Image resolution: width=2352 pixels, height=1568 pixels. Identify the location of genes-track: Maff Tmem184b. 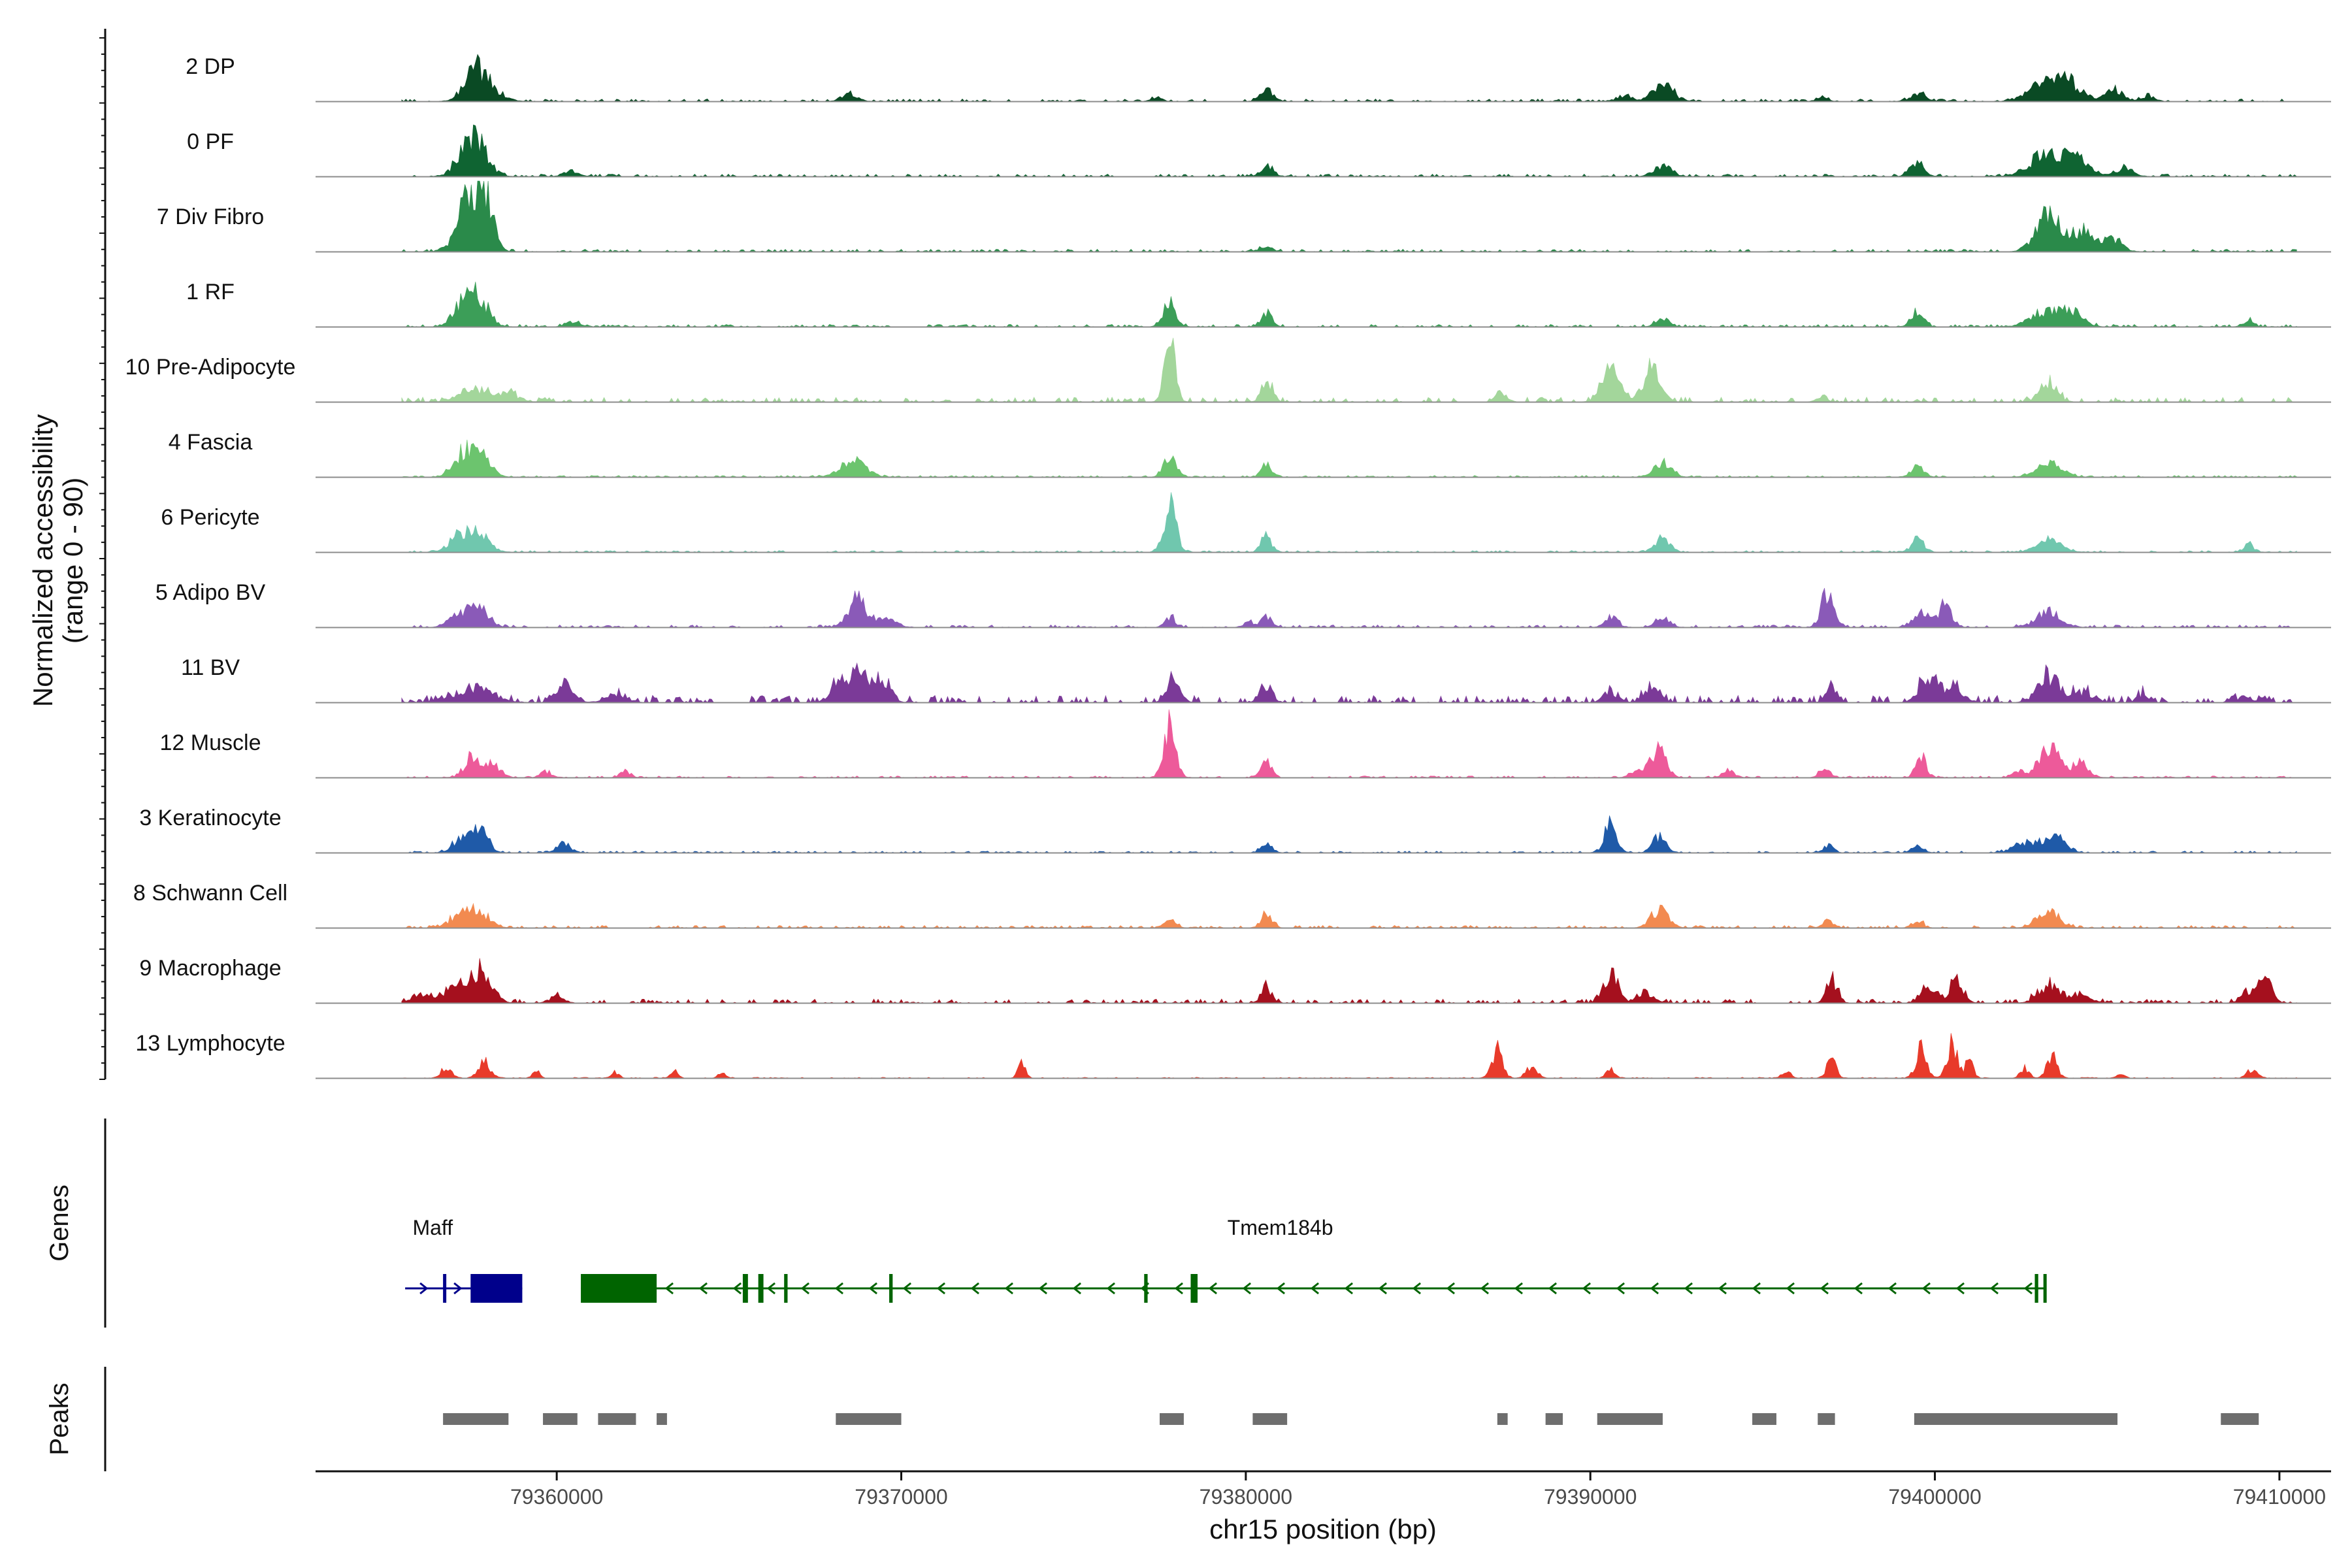
(1226, 1259).